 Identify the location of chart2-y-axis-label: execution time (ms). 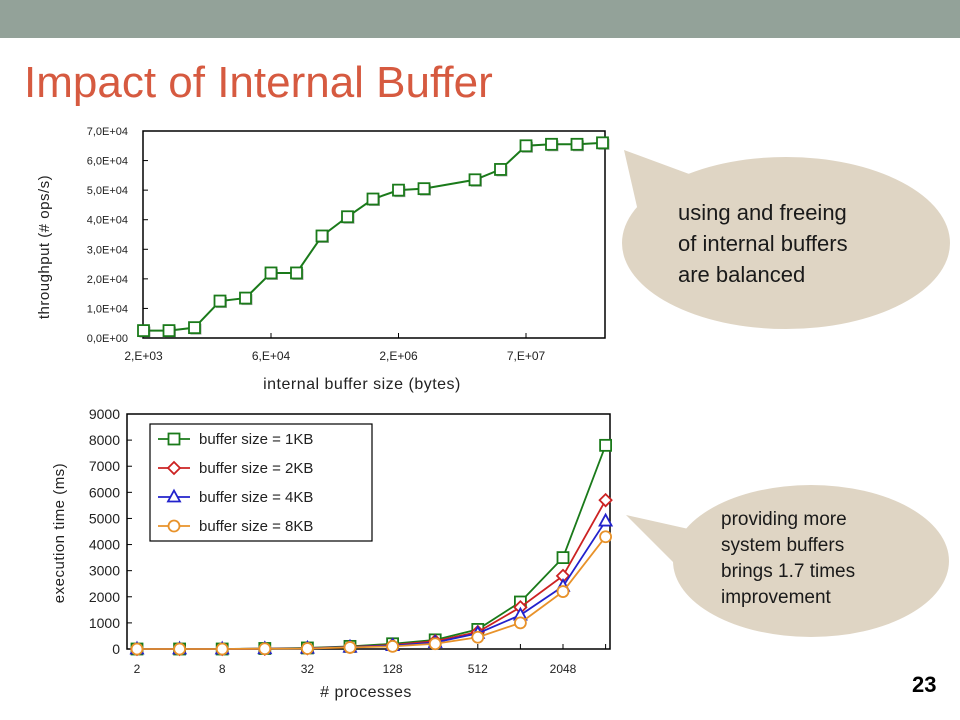
(59, 533).